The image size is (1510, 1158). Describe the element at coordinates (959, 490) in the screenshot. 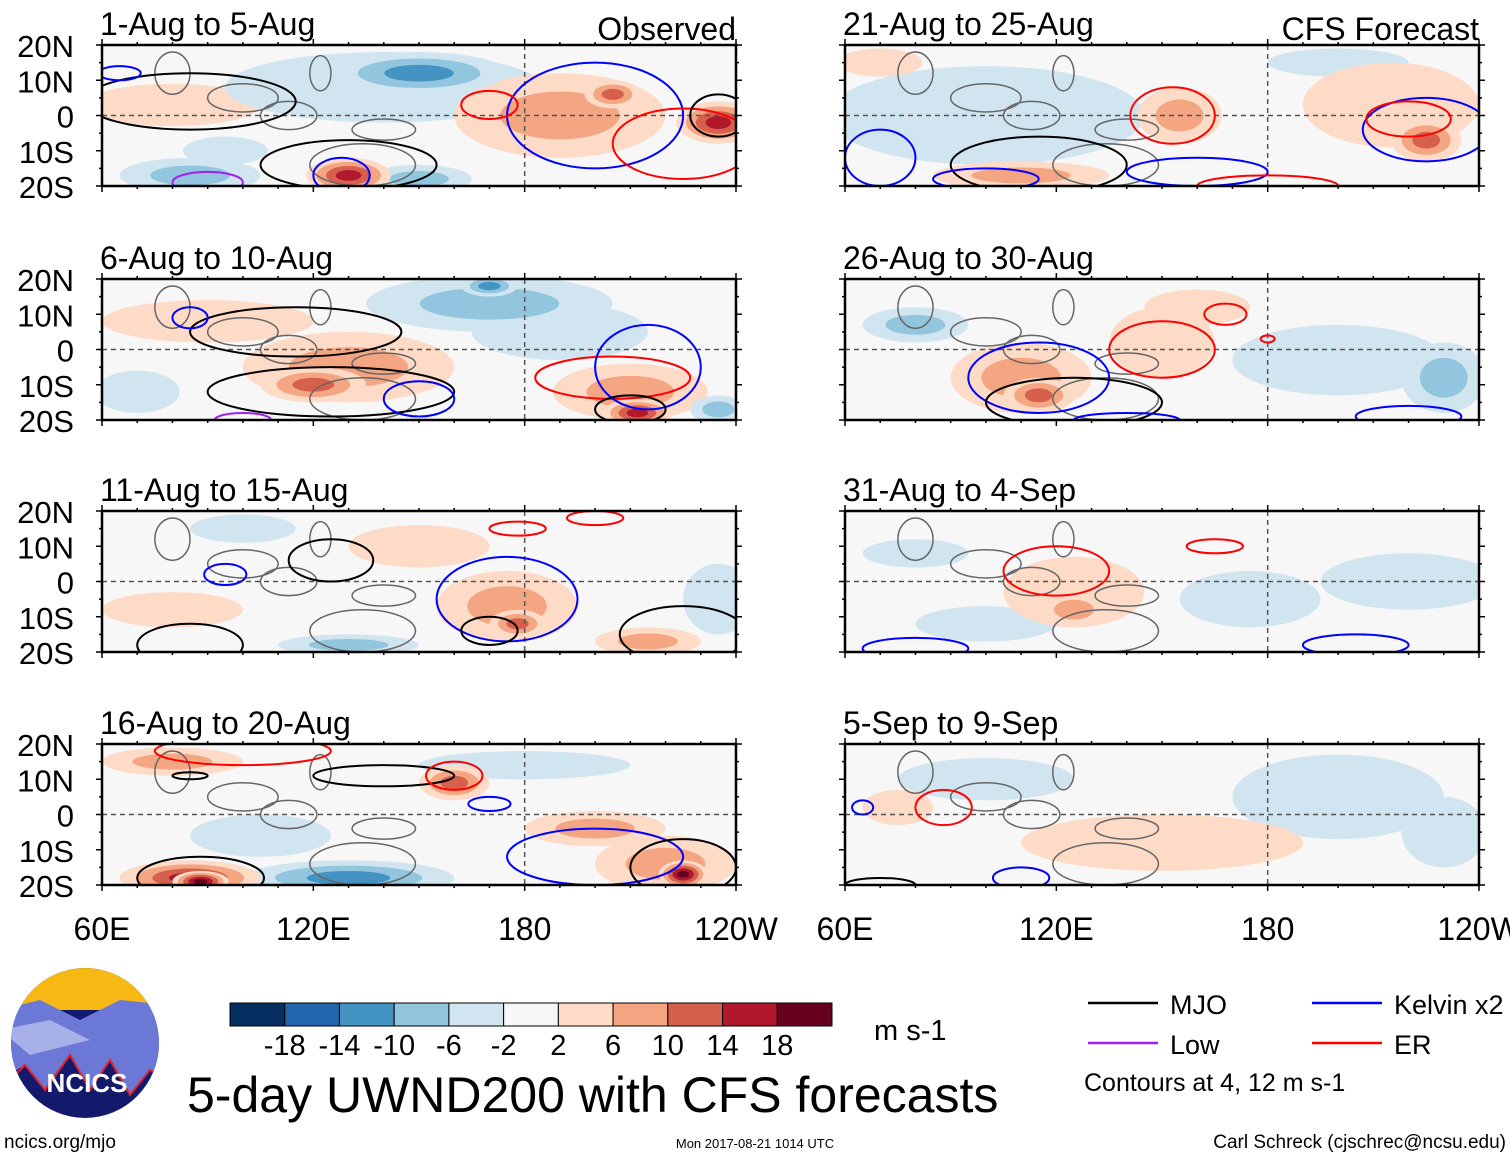

I see `panel-title: 31-Aug to 4-Sep` at that location.